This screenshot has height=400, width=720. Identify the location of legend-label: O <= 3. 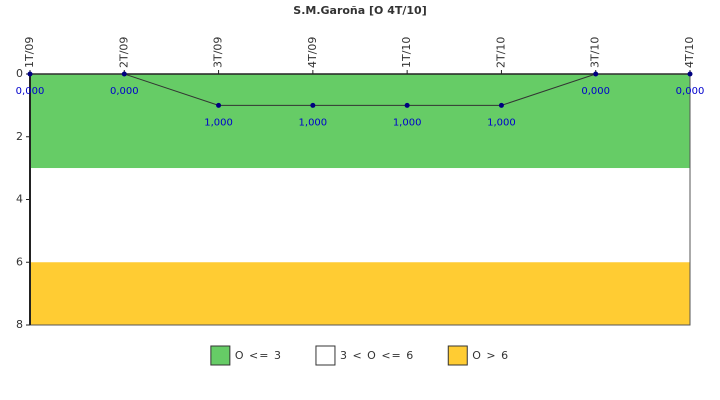
(258, 355).